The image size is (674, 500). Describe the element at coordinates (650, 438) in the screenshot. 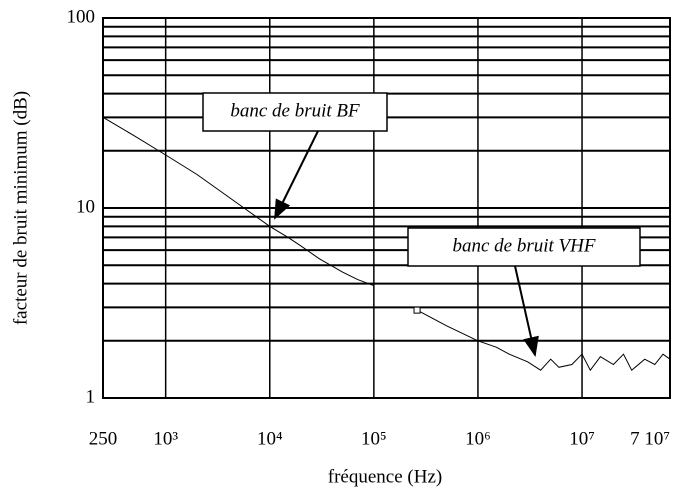

I see `x-tick-label: 7 10⁷` at that location.